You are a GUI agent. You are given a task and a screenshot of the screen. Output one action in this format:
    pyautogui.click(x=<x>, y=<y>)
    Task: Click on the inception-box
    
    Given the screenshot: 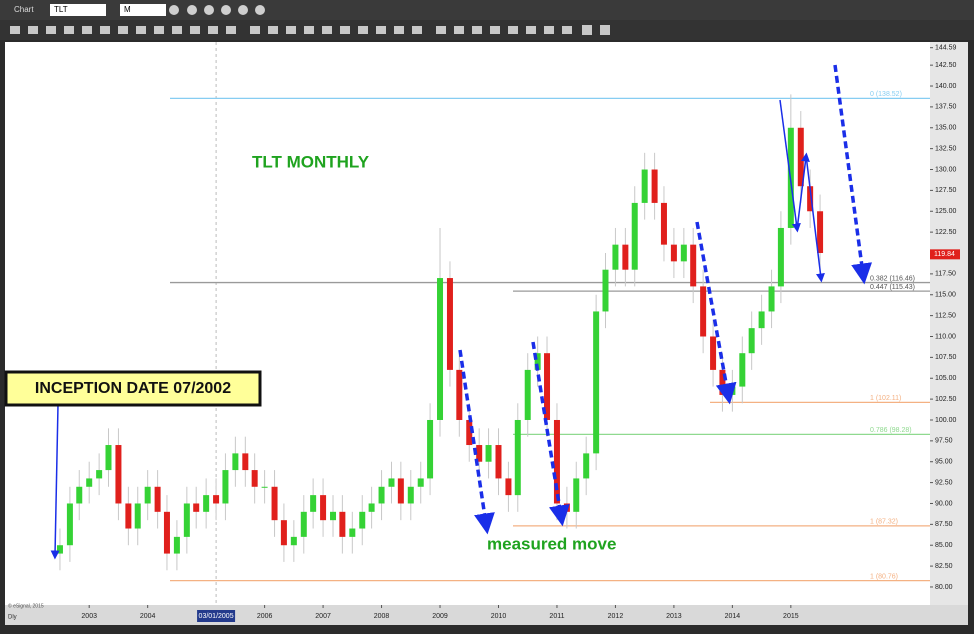 What is the action you would take?
    pyautogui.click(x=133, y=388)
    